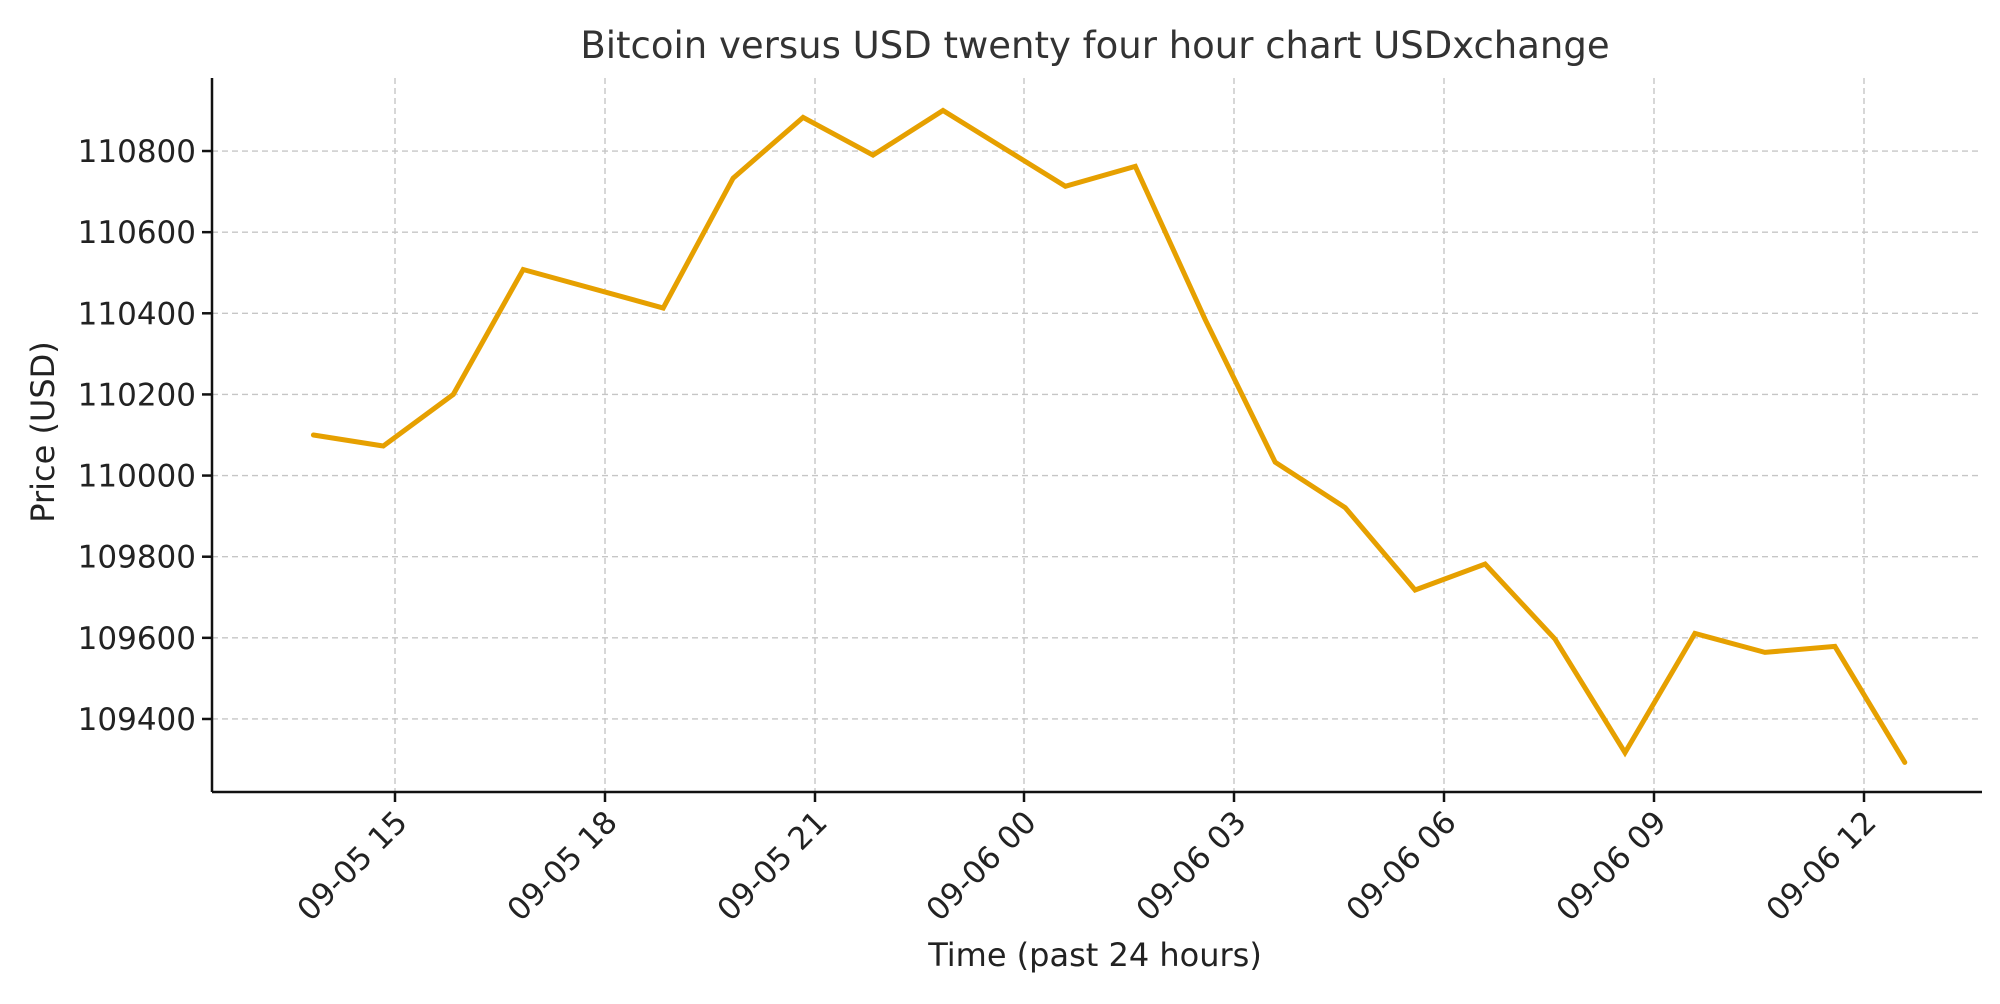  Describe the element at coordinates (137, 152) in the screenshot. I see `y-tick-label: 110800` at that location.